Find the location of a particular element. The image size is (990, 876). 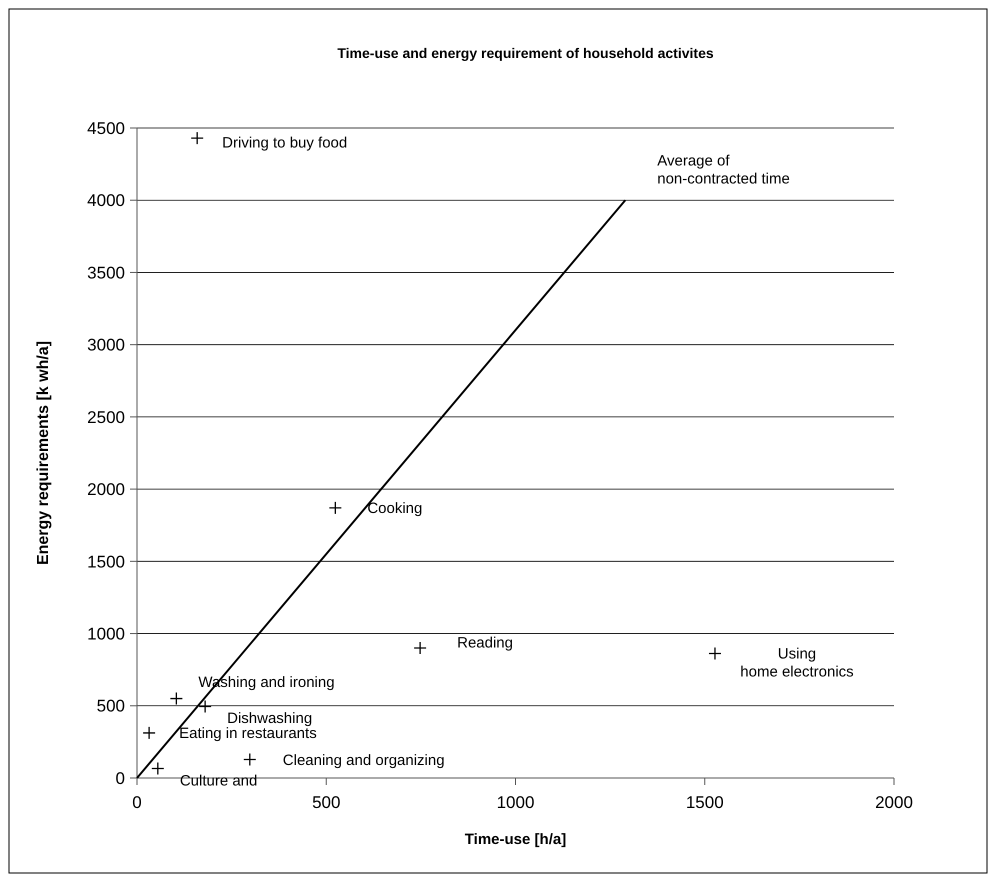

x-tick-label: 1000 is located at coordinates (515, 802).